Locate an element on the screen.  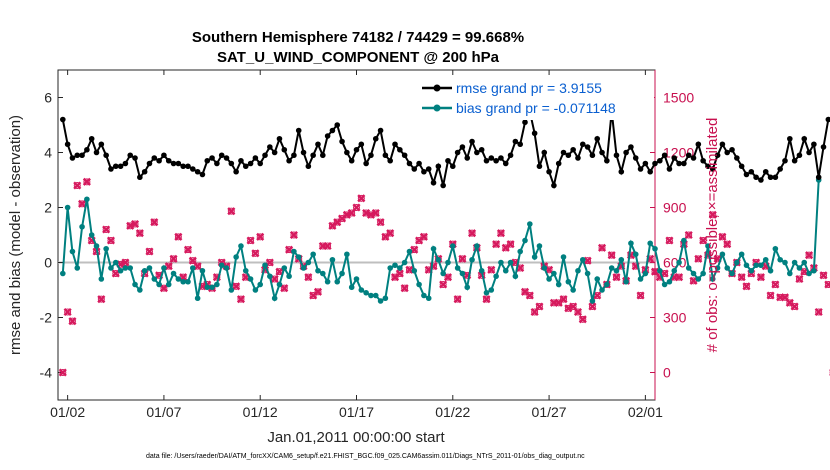
x-tick-label: 01/27 is located at coordinates (549, 412).